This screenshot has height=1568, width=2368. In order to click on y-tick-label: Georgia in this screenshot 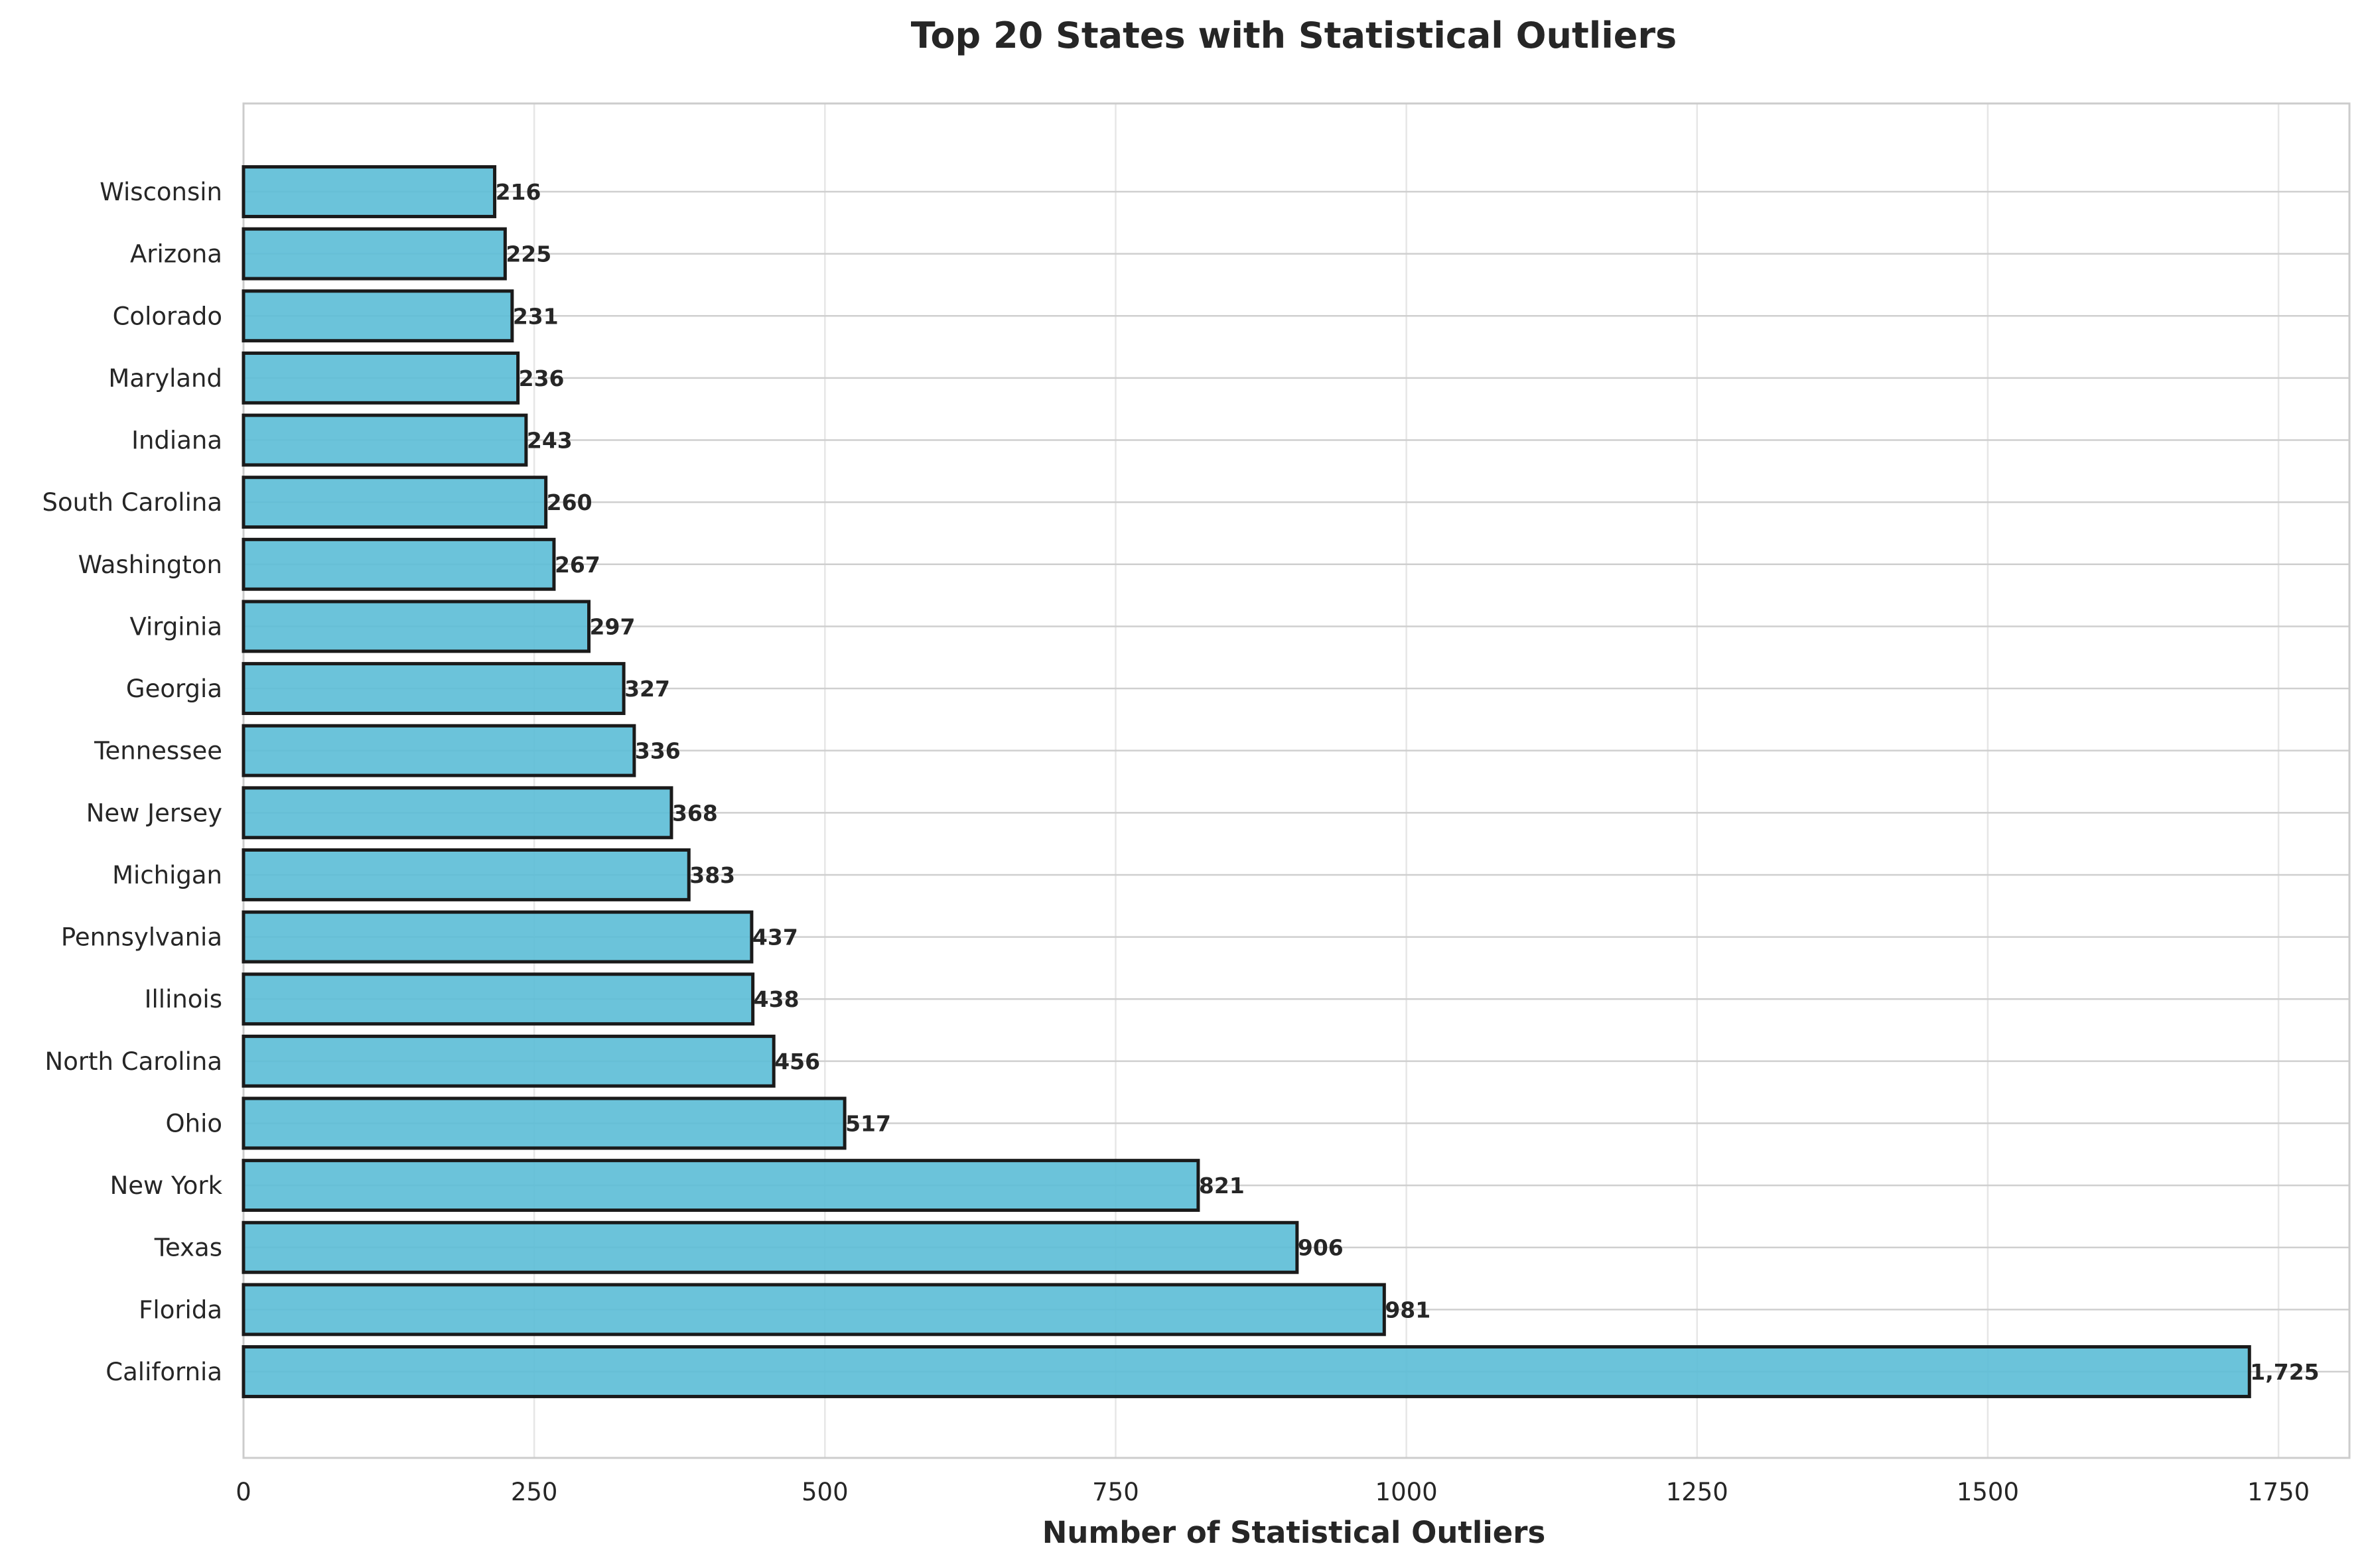, I will do `click(174, 689)`.